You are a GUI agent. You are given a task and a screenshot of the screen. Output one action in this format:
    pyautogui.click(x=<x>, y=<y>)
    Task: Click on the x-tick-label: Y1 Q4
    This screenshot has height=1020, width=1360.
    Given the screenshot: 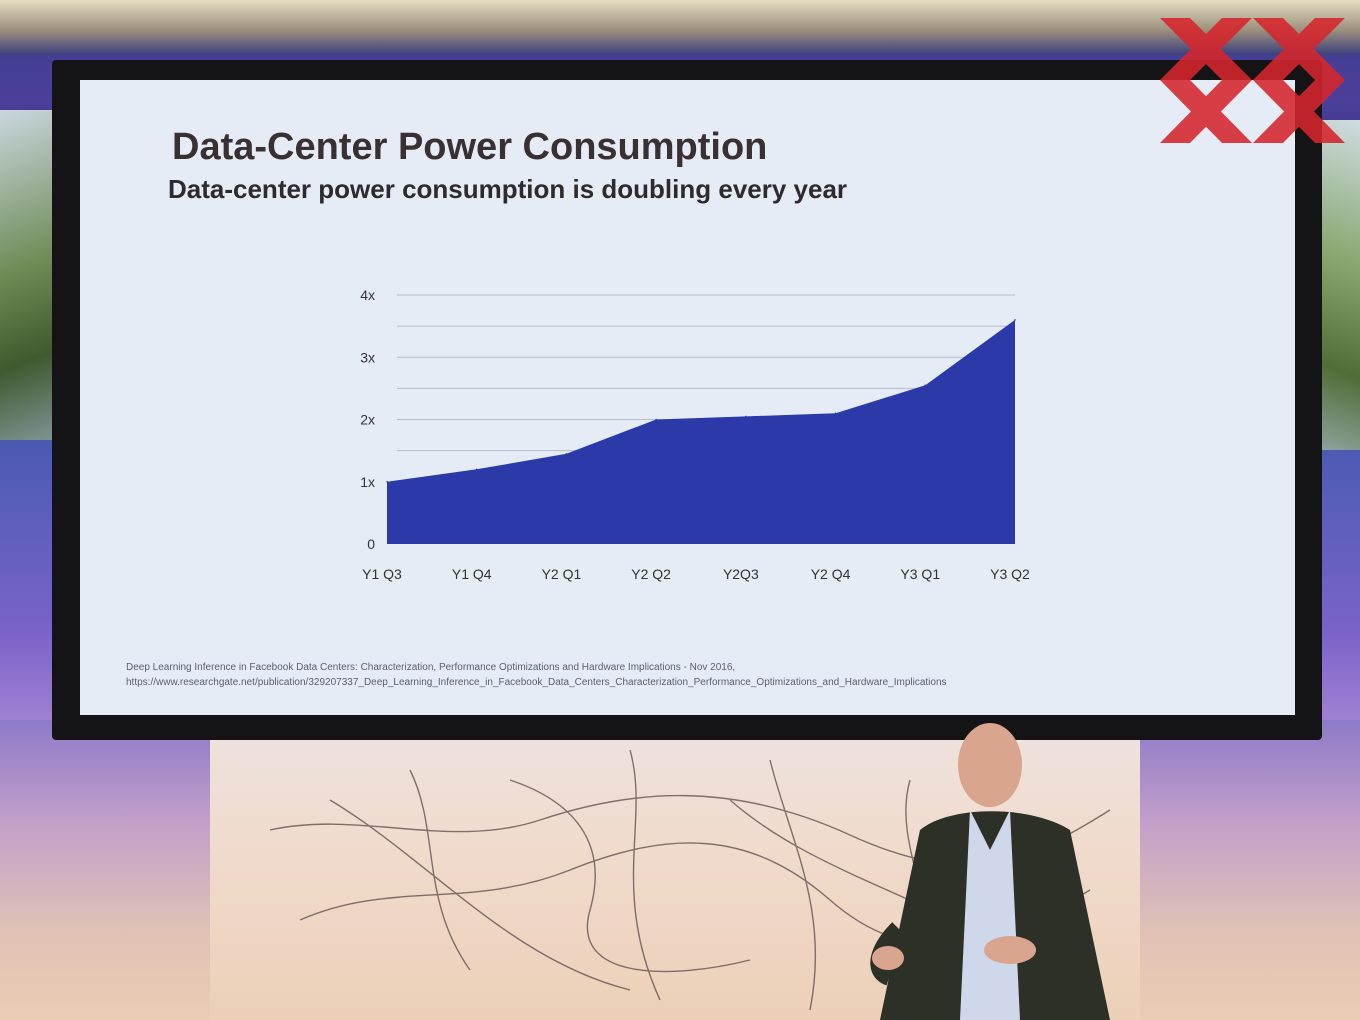 What is the action you would take?
    pyautogui.click(x=472, y=574)
    